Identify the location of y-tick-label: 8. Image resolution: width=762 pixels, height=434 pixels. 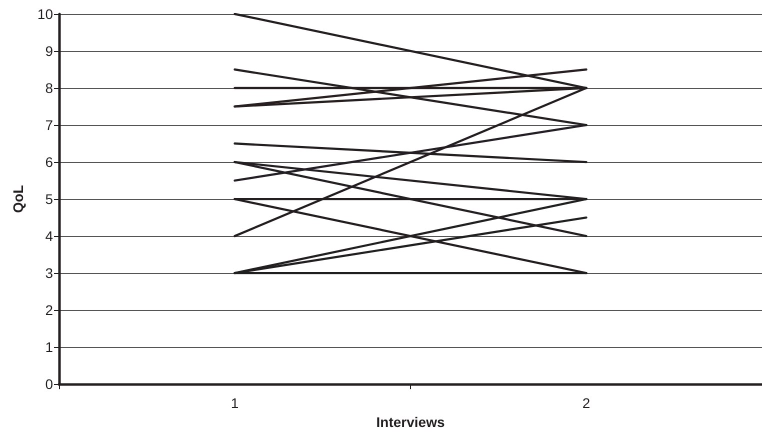
(49, 88).